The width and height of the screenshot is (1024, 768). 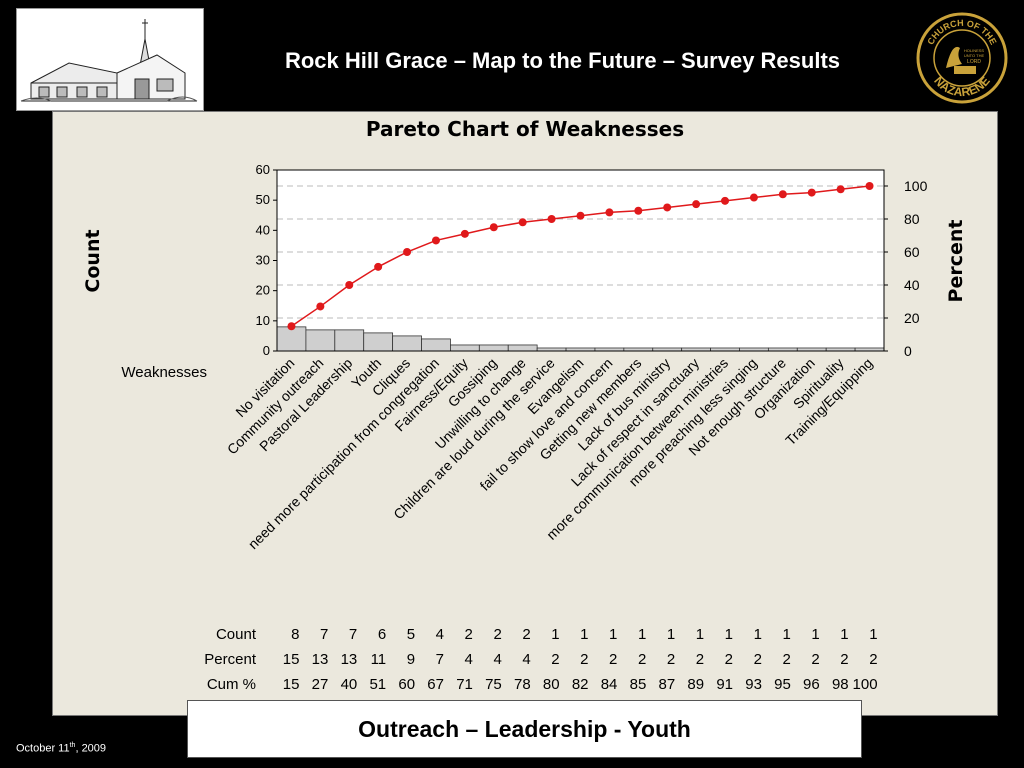 What do you see at coordinates (638, 684) in the screenshot?
I see `table-cell: 85` at bounding box center [638, 684].